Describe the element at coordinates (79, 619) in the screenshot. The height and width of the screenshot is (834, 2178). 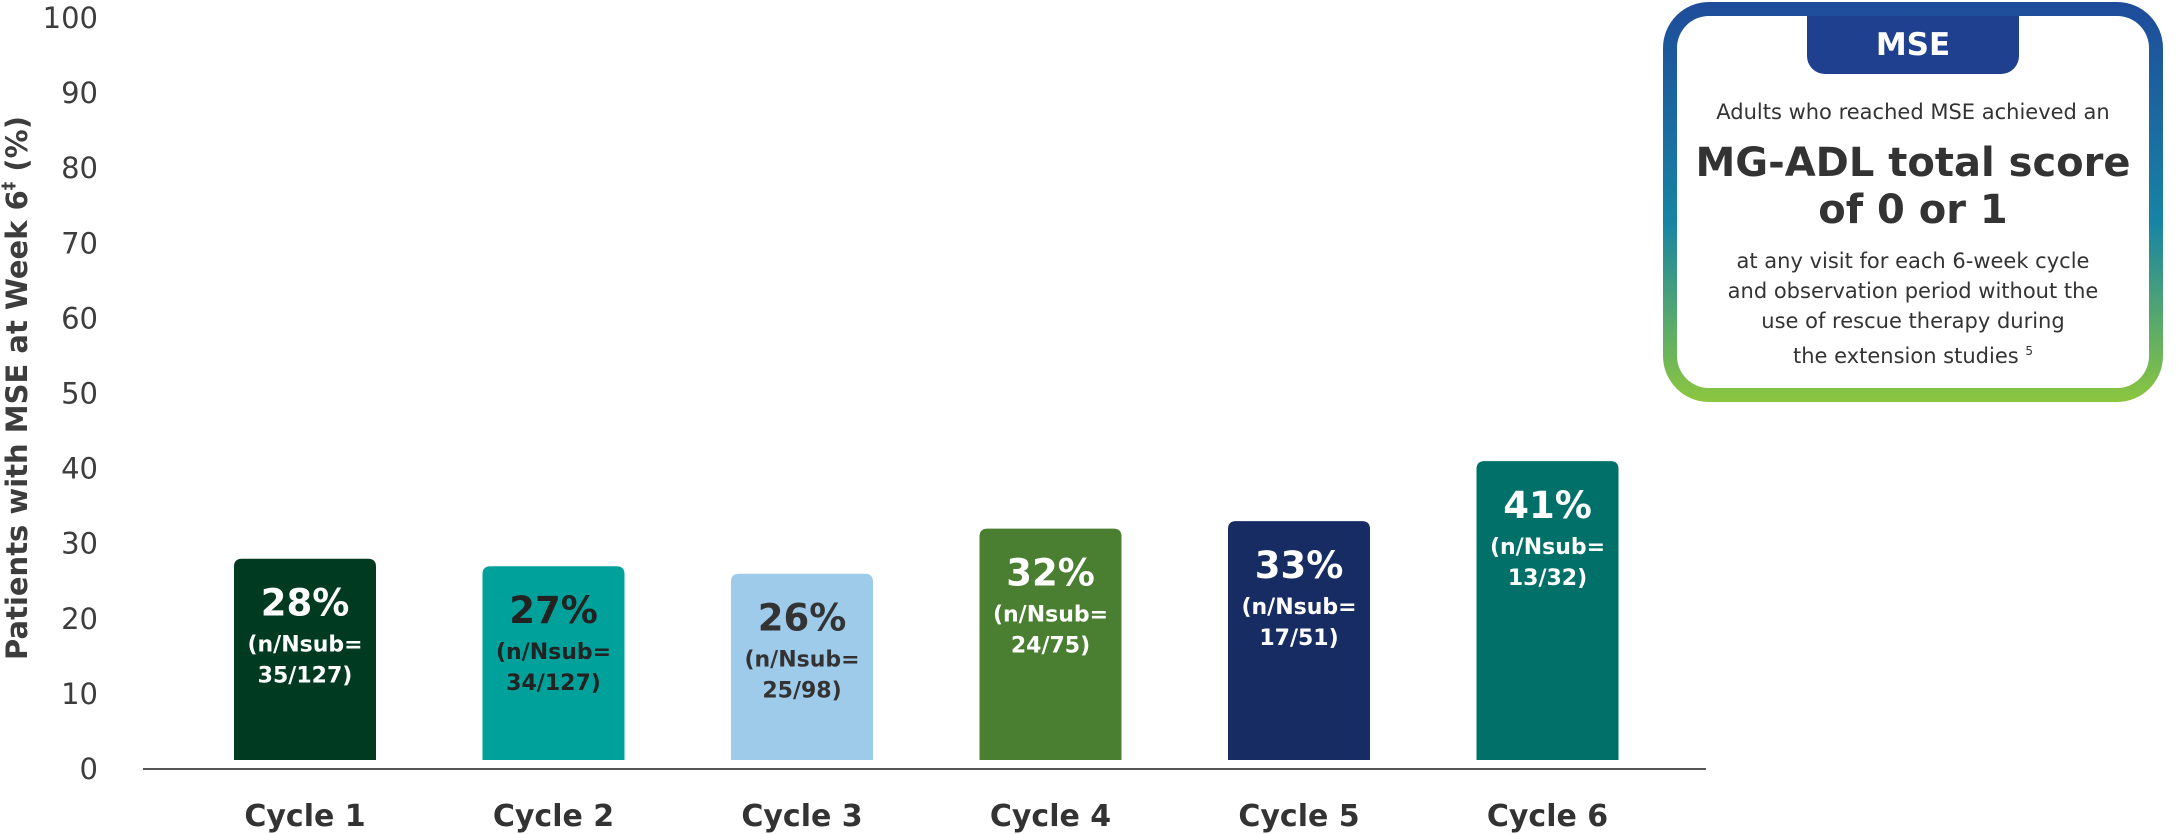
I see `y-tick-label: 20` at that location.